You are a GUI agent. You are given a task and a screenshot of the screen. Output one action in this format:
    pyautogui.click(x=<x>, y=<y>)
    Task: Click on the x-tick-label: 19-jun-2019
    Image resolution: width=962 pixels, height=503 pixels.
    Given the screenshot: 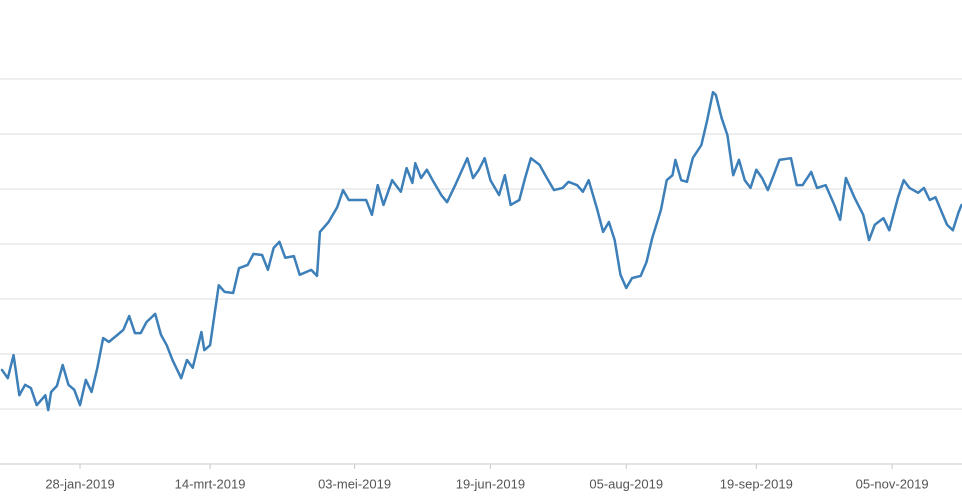 What is the action you would take?
    pyautogui.click(x=490, y=483)
    